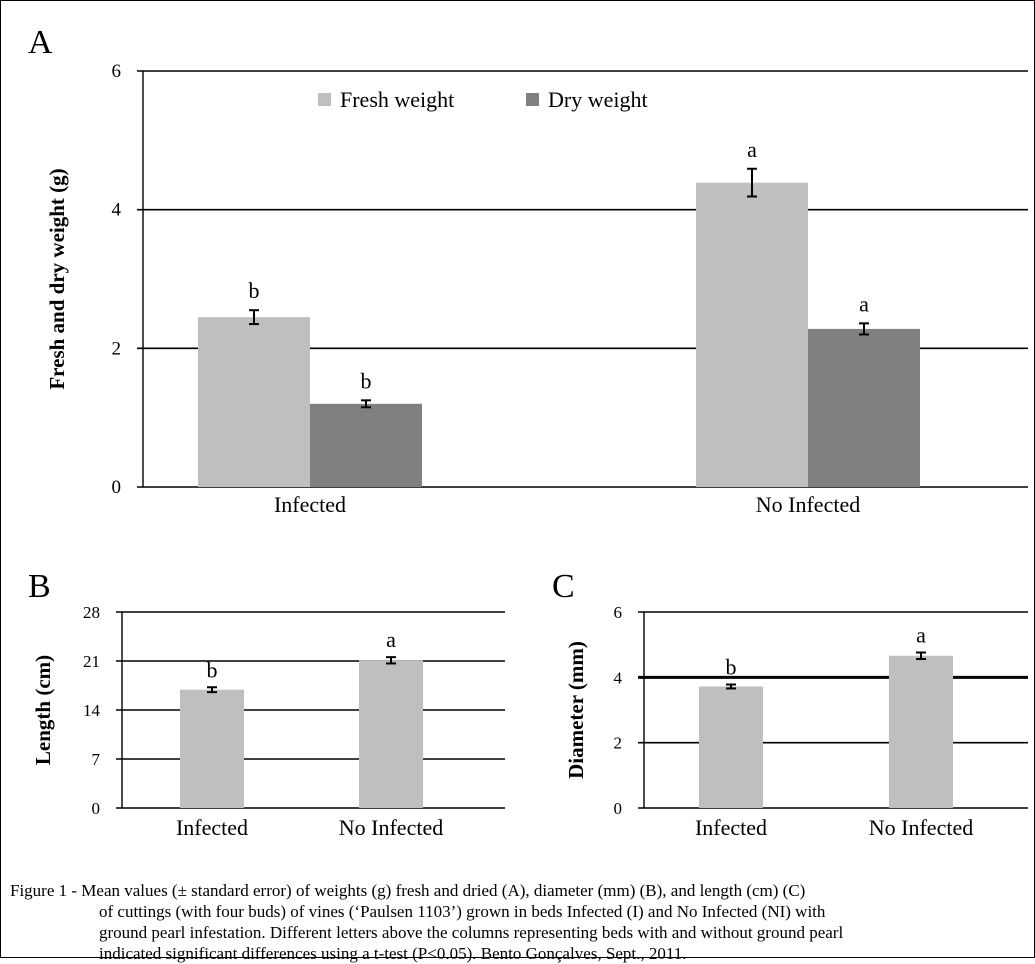 The image size is (1035, 964). I want to click on panel-a-category-label: Infected, so click(310, 504).